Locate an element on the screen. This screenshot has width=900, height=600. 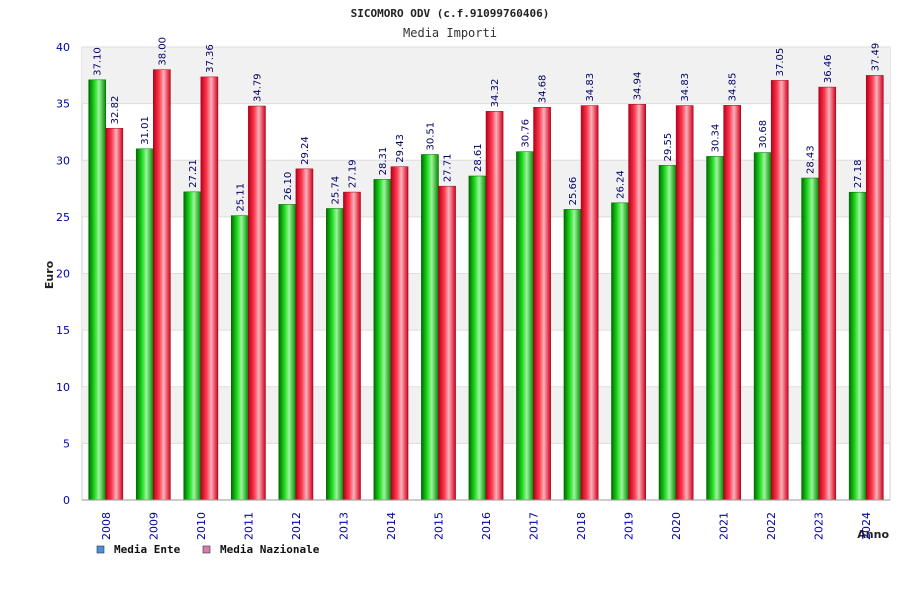
x-tick-label-2022: 2022 is located at coordinates (771, 526).